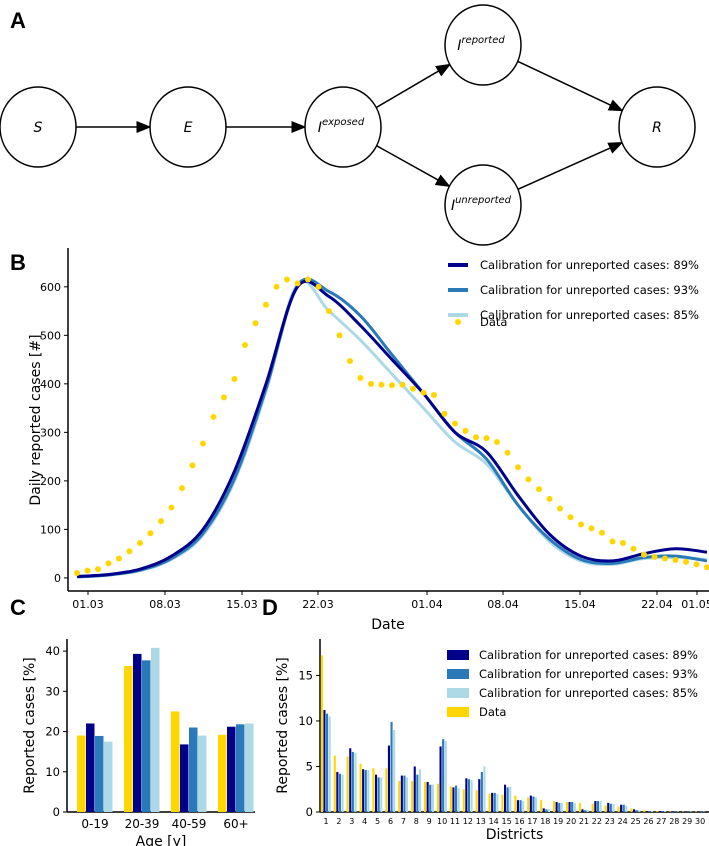  What do you see at coordinates (18, 262) in the screenshot?
I see `panel-label-b: B` at bounding box center [18, 262].